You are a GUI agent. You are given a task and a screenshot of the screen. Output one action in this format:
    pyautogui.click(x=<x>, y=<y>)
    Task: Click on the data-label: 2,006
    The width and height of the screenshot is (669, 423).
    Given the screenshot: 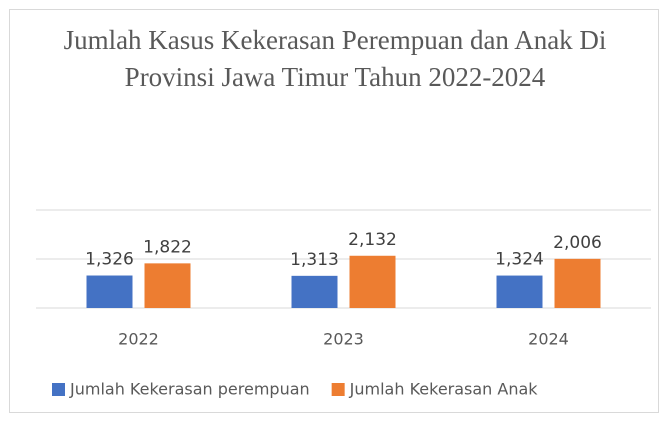 What is the action you would take?
    pyautogui.click(x=577, y=243)
    